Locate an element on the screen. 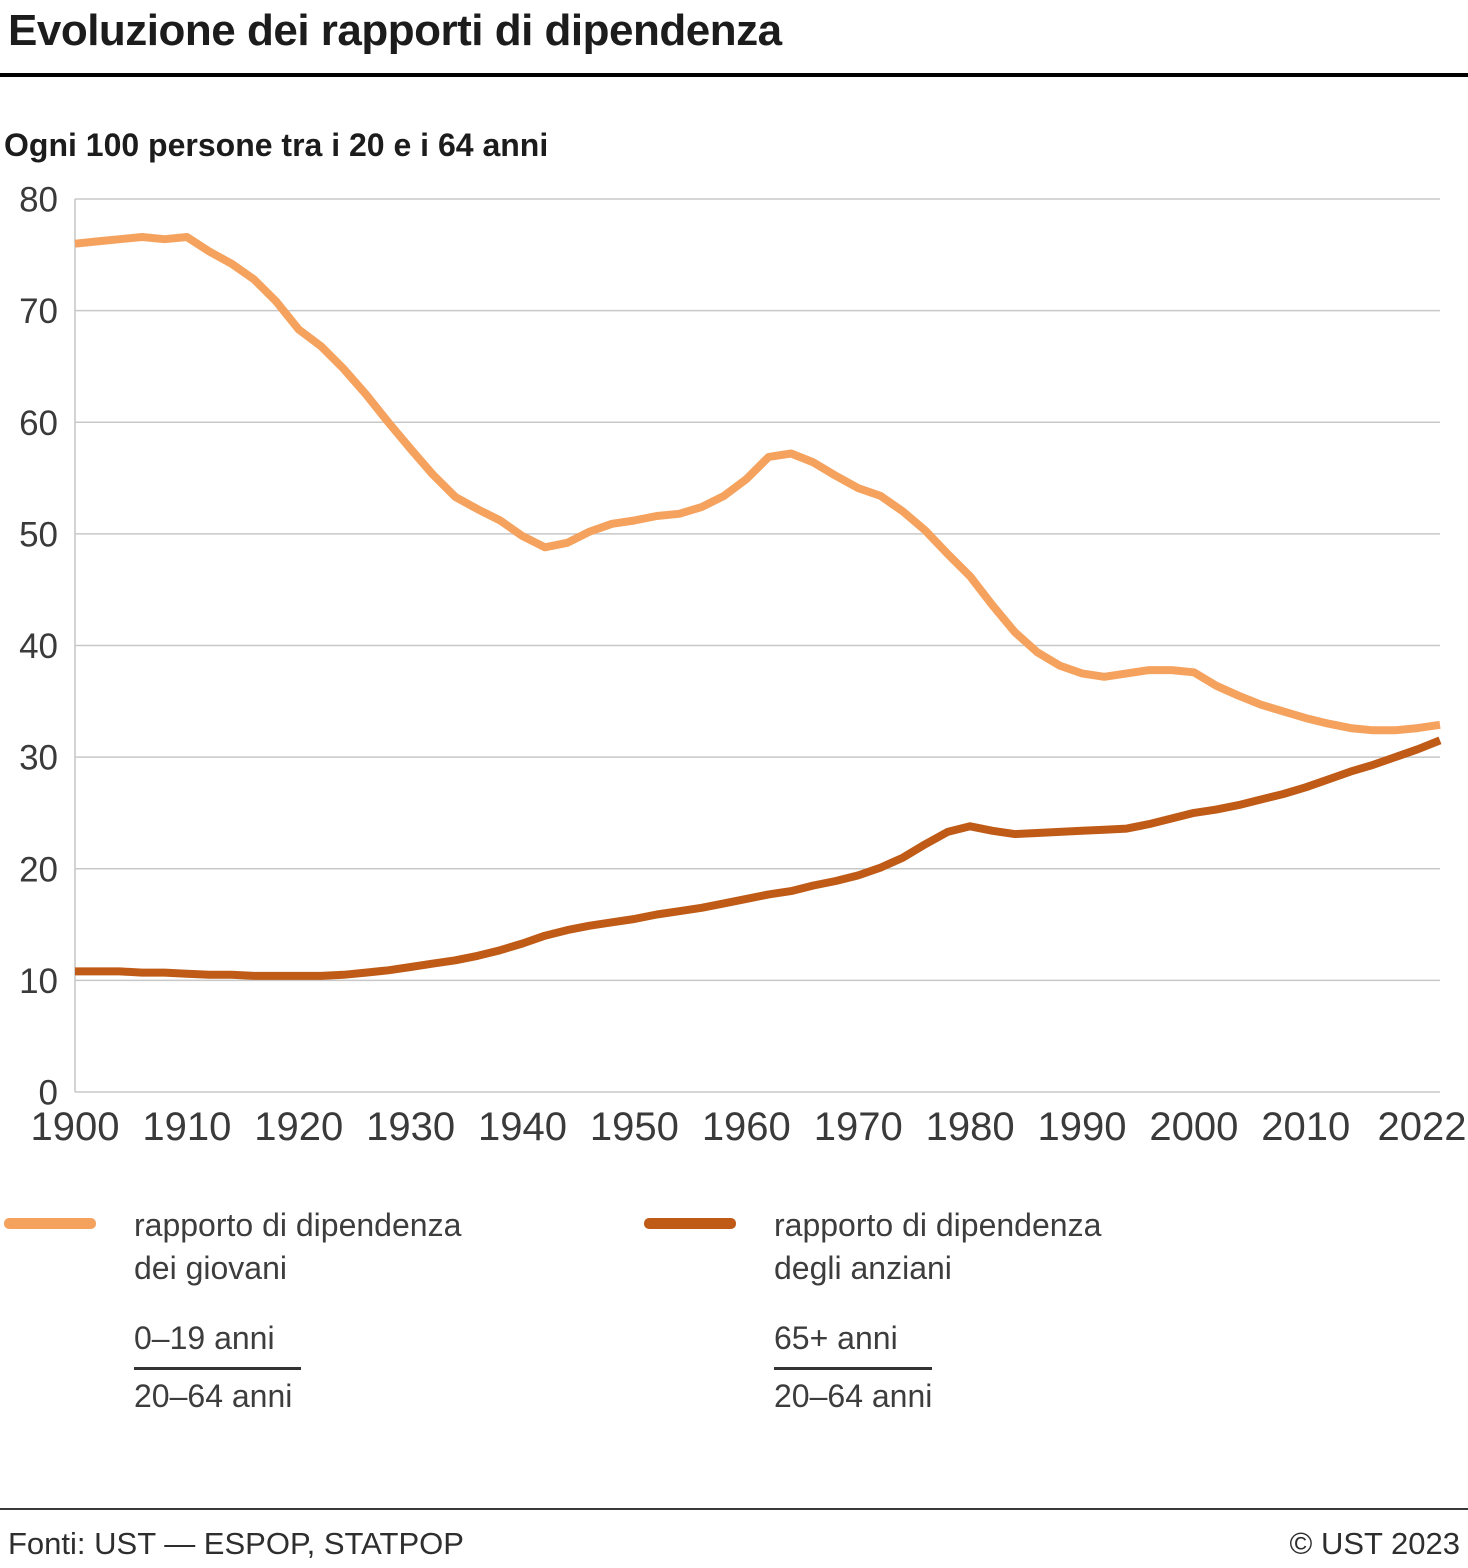  y-tick-label-50: 50 is located at coordinates (38, 534).